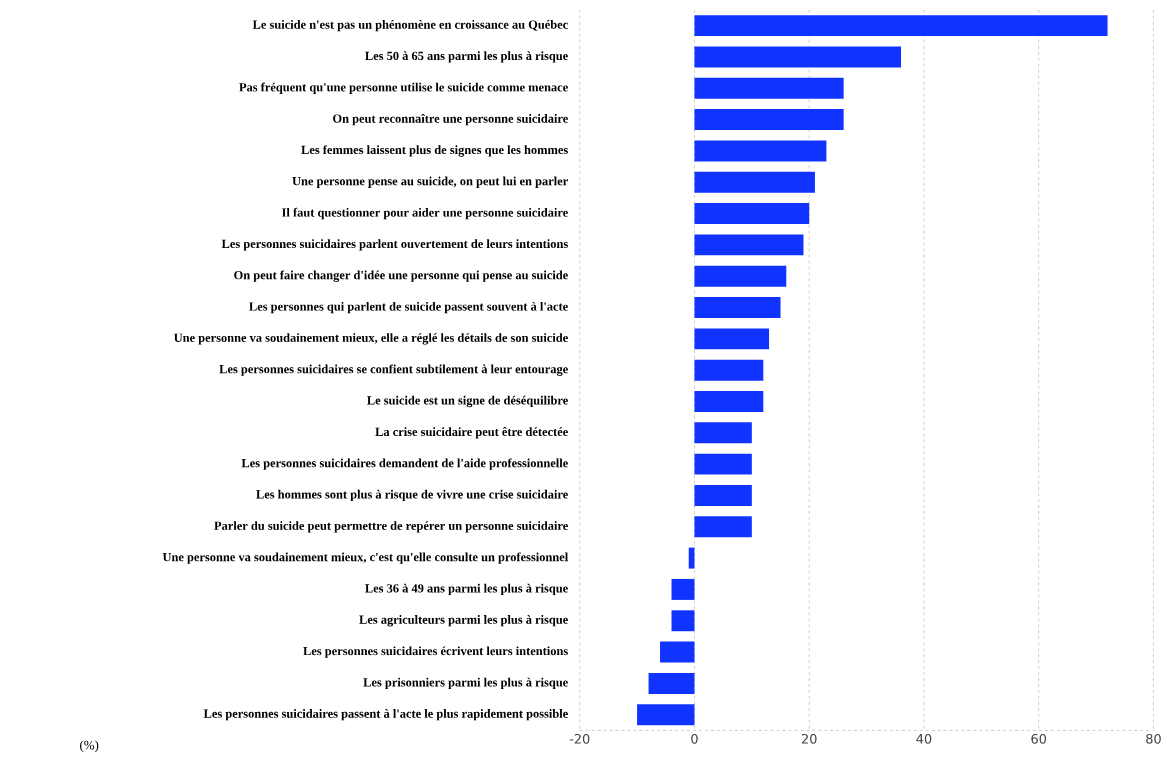  What do you see at coordinates (394, 245) in the screenshot?
I see `y-tick-label: Les personnes suicidaires parlent ouvertement de leurs intentions` at bounding box center [394, 245].